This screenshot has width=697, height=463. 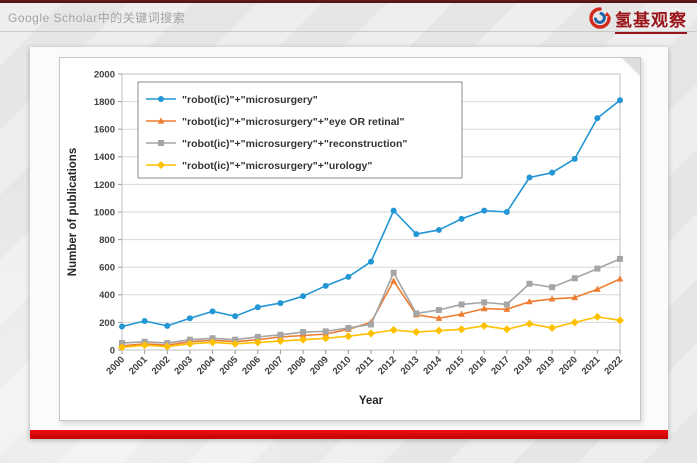 I want to click on svg-text: 2011, so click(x=365, y=365).